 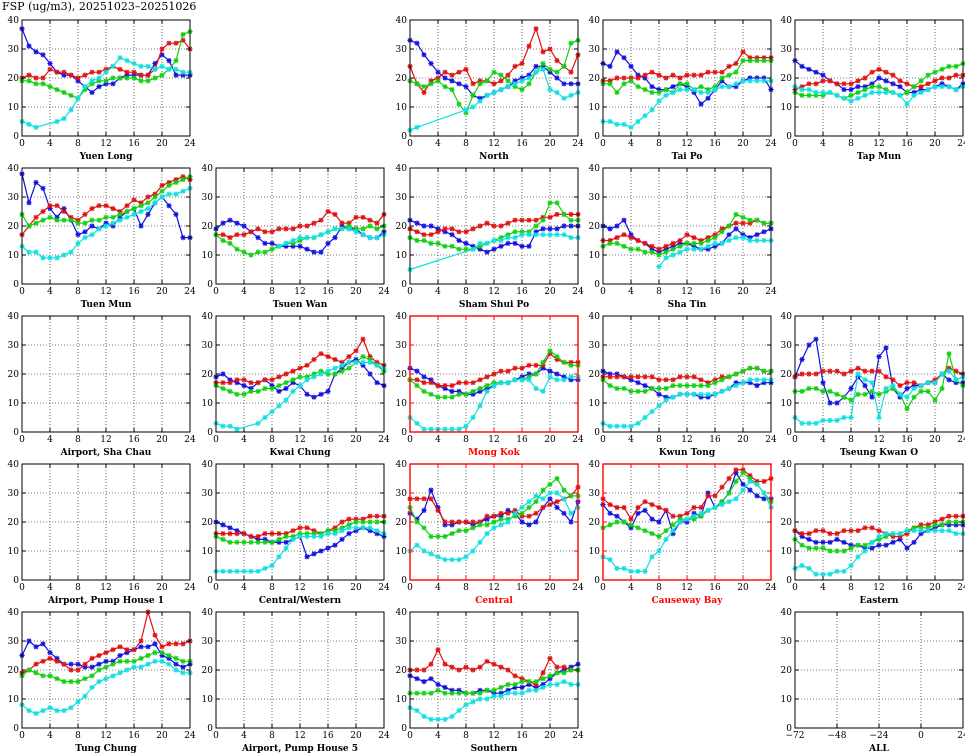 I want to click on station-label: Tung Chung, so click(x=106, y=749).